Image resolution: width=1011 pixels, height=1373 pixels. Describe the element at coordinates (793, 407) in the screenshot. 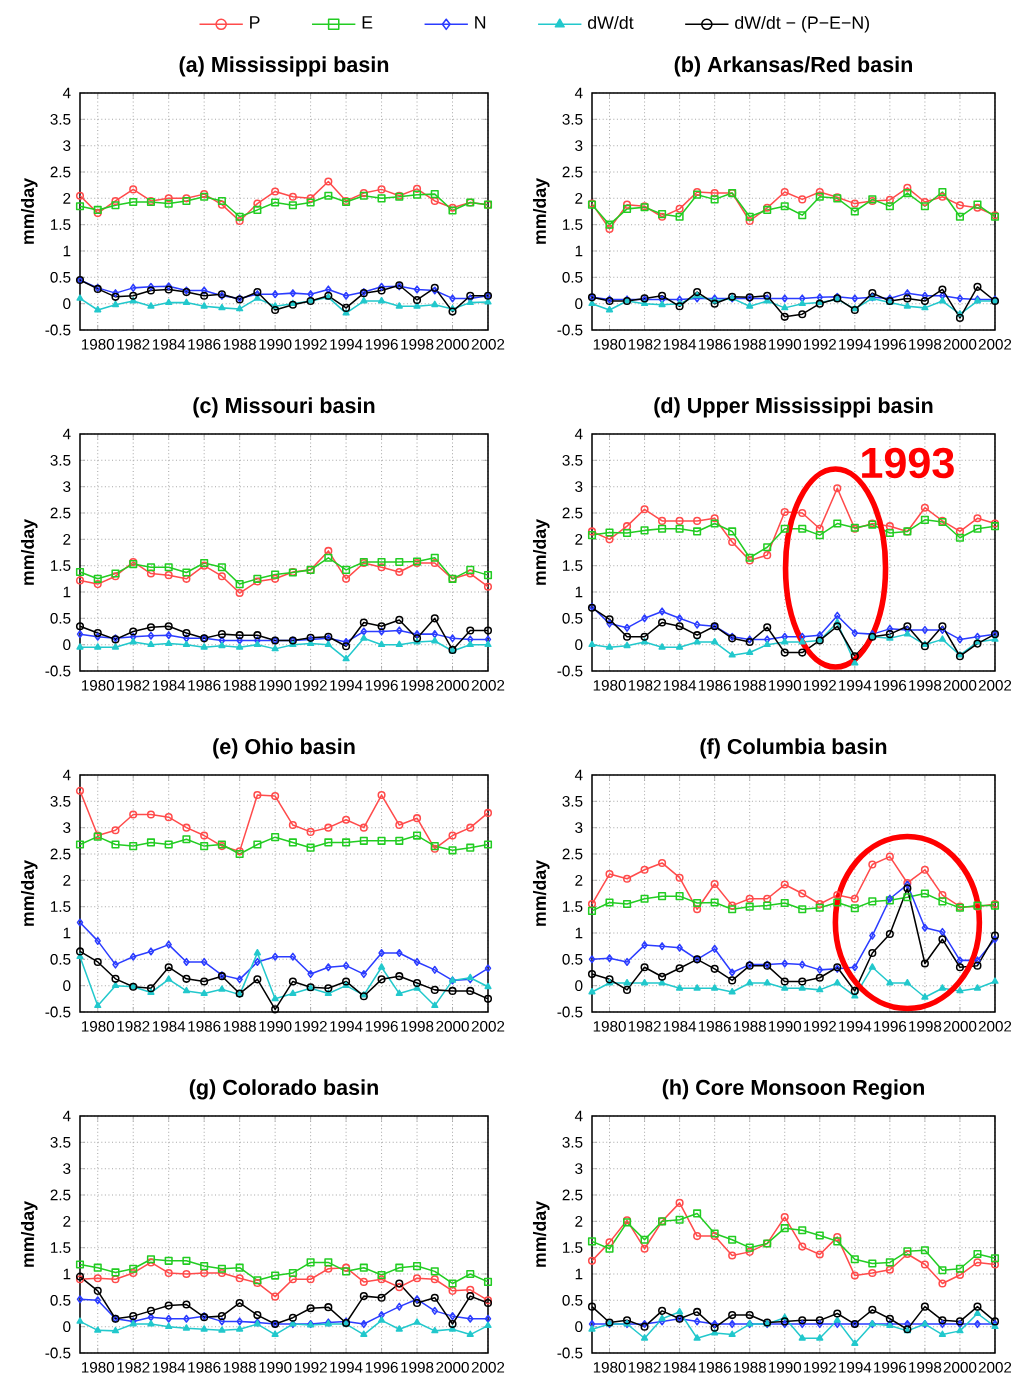

I see `chart-title: (d) Upper Mississippi basin` at that location.